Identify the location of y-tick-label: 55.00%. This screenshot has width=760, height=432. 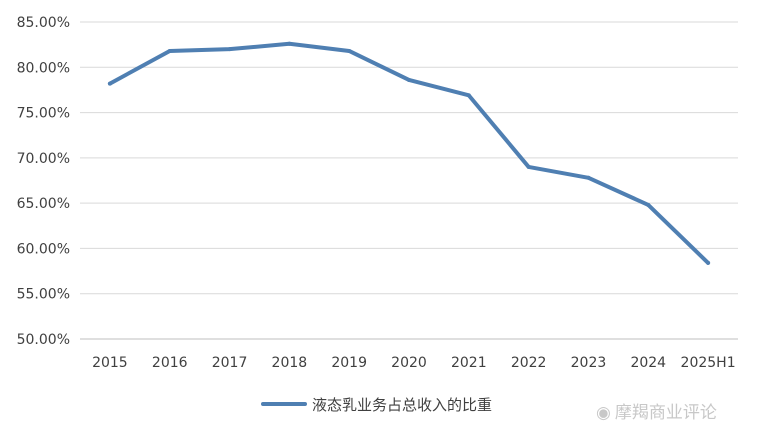
(43, 295).